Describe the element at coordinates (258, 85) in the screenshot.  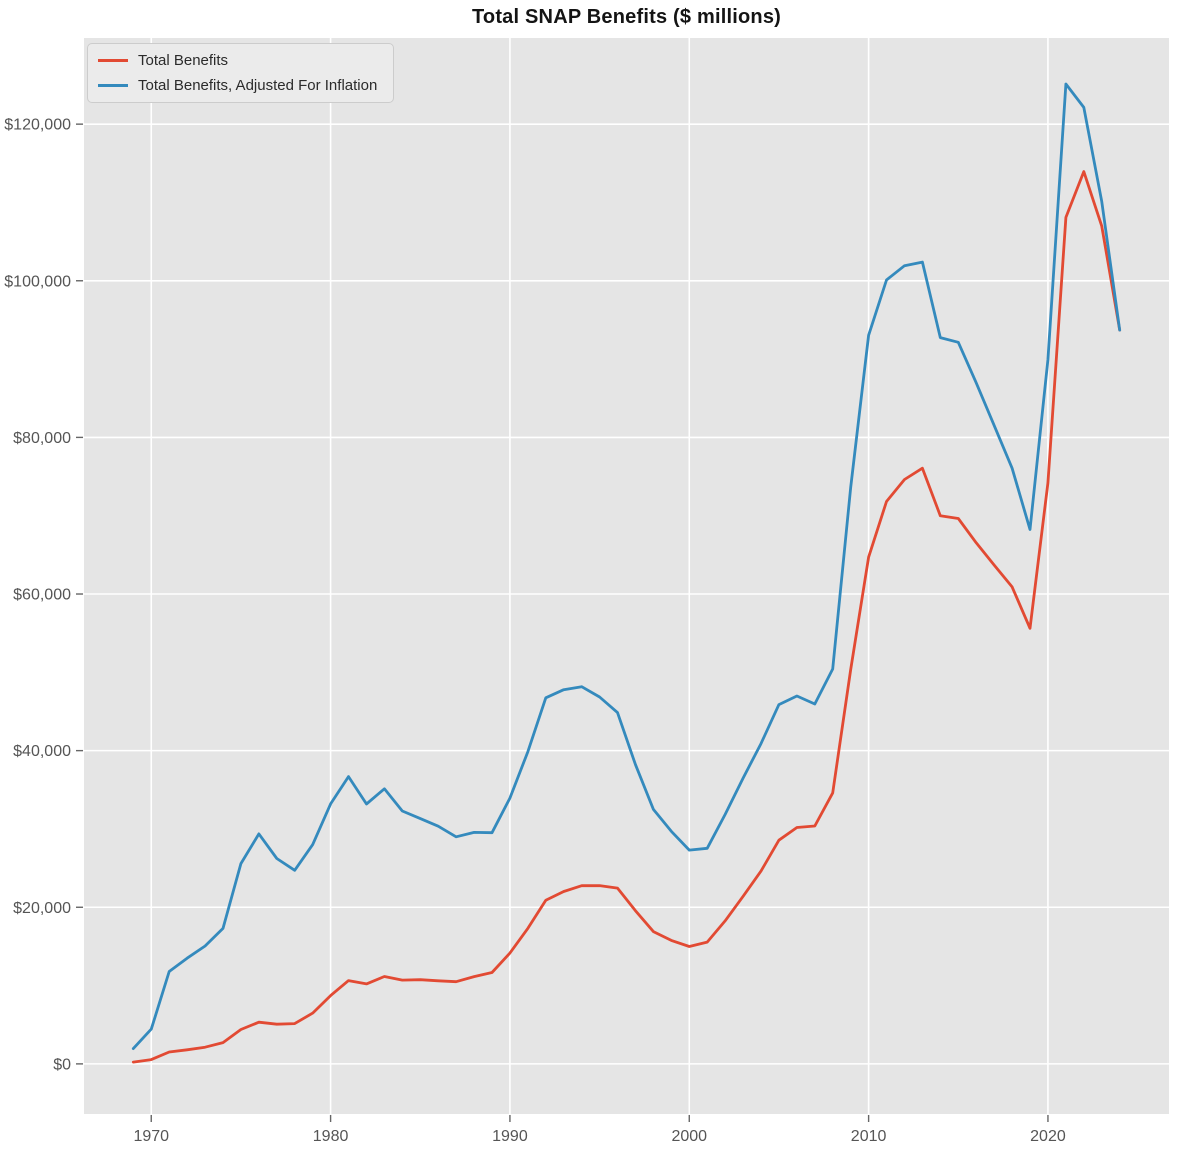
I see `legend-label-adjusted: Total Benefits, Adjusted For Inflation` at that location.